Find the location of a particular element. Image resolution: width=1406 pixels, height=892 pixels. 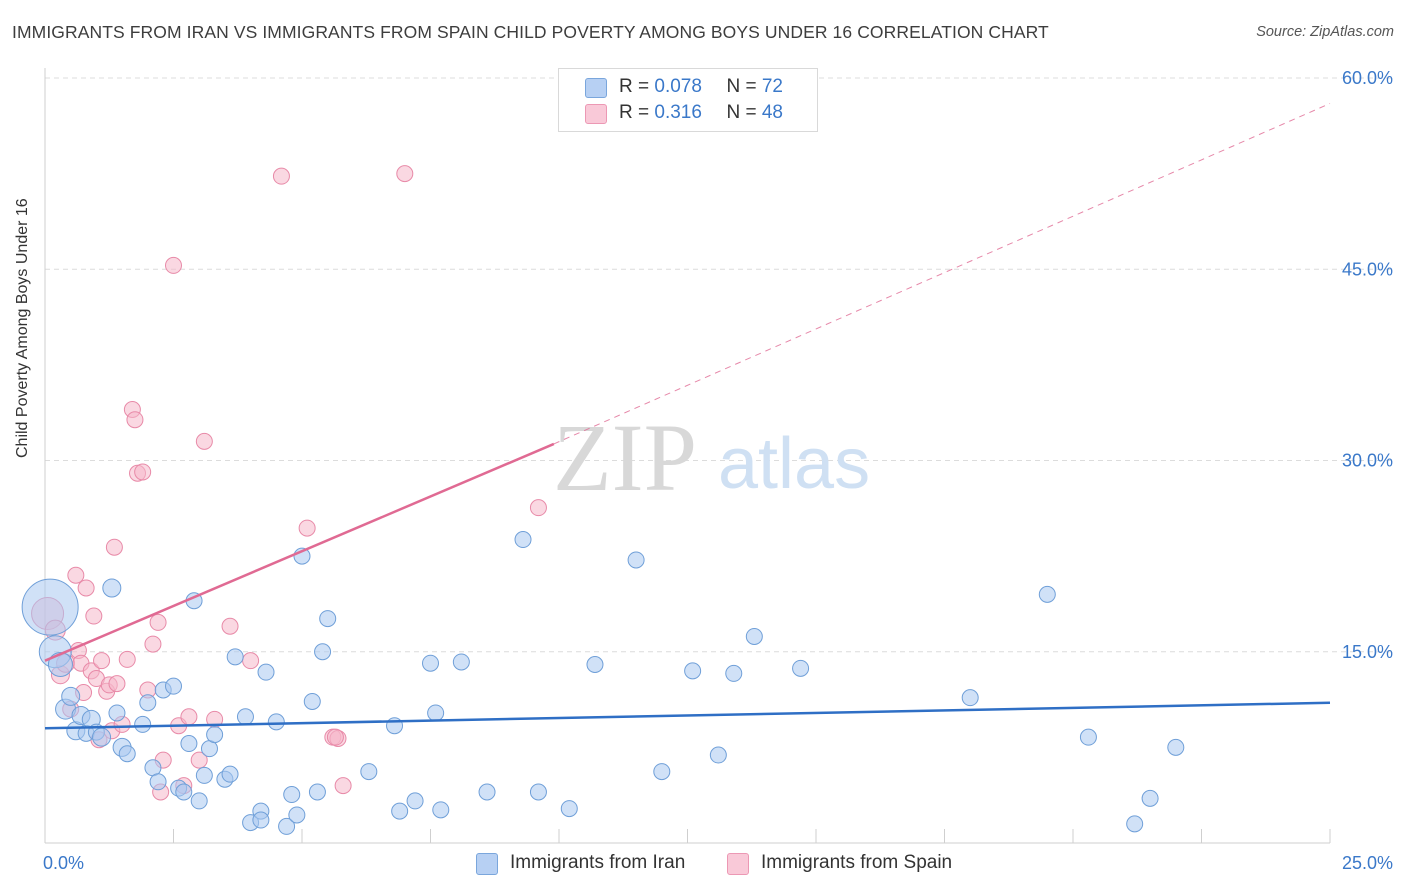

spain-swatch is located at coordinates (596, 114).